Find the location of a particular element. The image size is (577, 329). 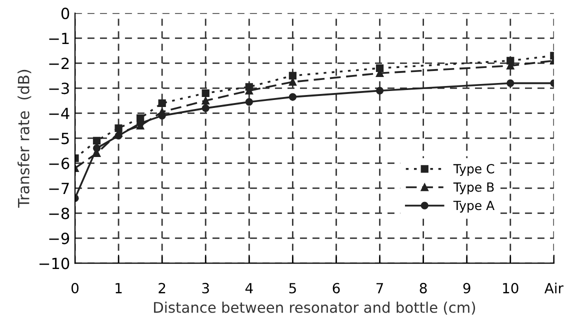

y-tick-label: −3 is located at coordinates (59, 88).